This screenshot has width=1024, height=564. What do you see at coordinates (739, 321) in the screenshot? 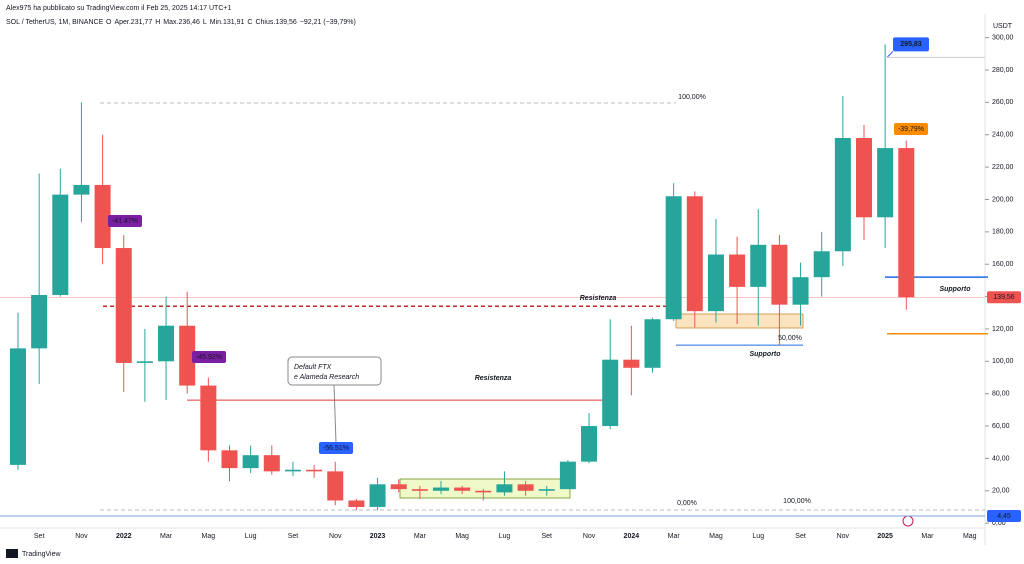
I see `range-box` at bounding box center [739, 321].